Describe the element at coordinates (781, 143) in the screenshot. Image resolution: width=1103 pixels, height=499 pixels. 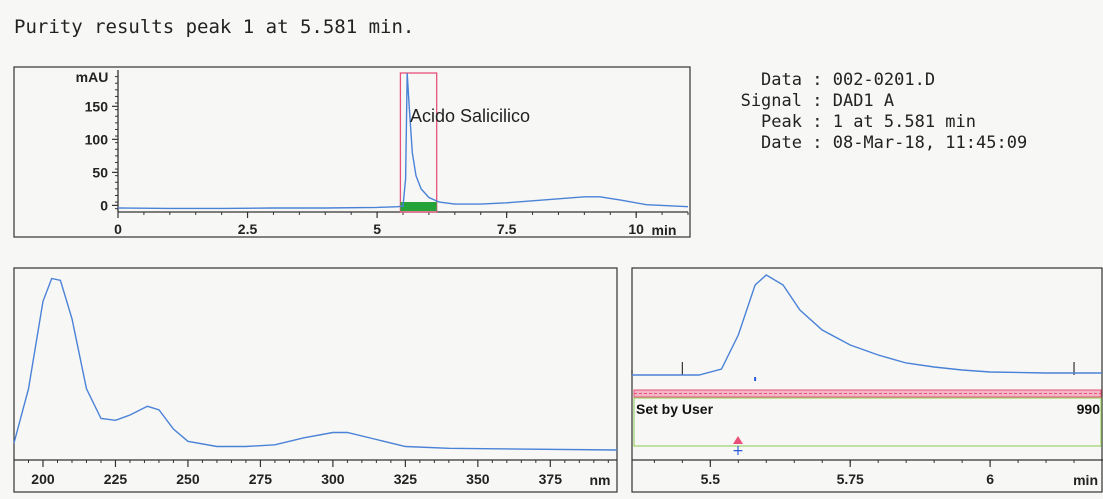
I see `info-label: Date` at that location.